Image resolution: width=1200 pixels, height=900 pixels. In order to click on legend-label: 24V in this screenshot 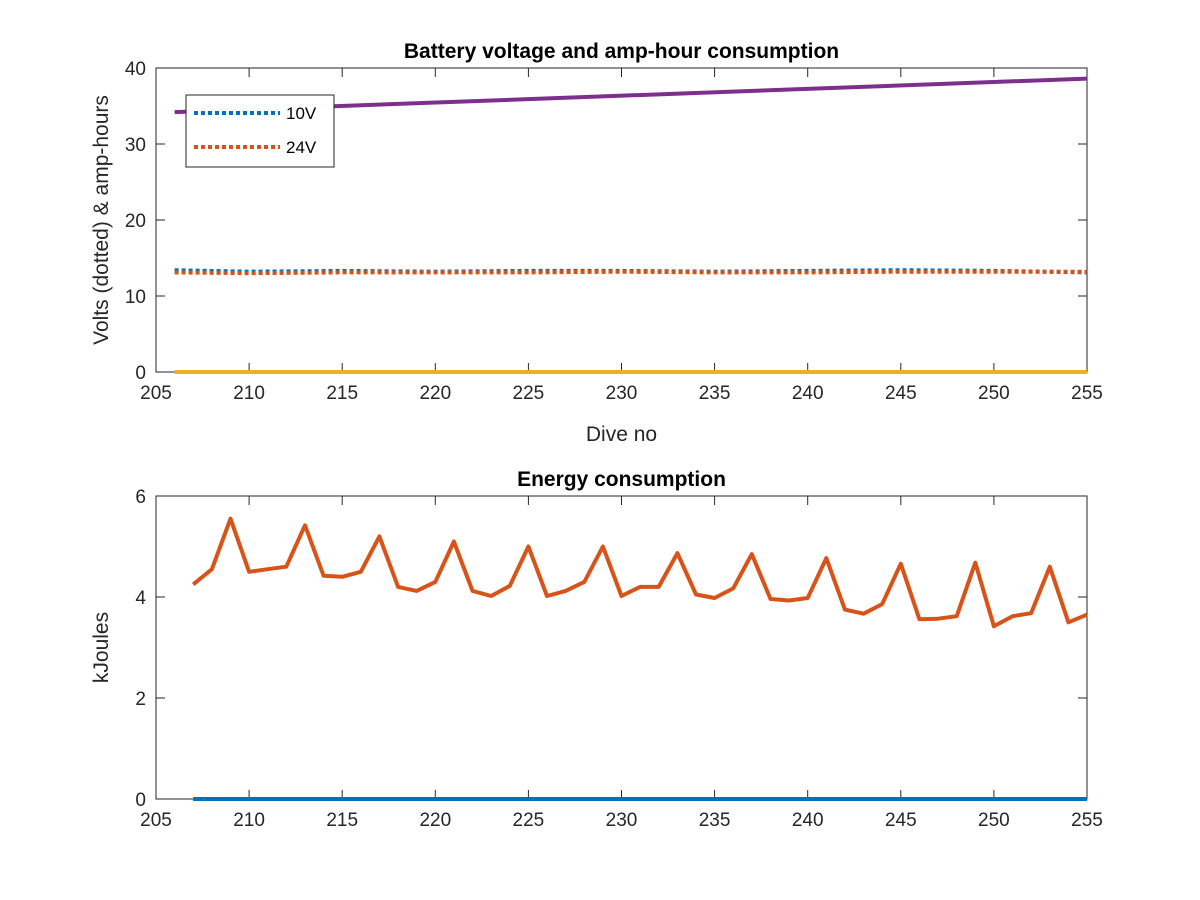, I will do `click(301, 147)`.